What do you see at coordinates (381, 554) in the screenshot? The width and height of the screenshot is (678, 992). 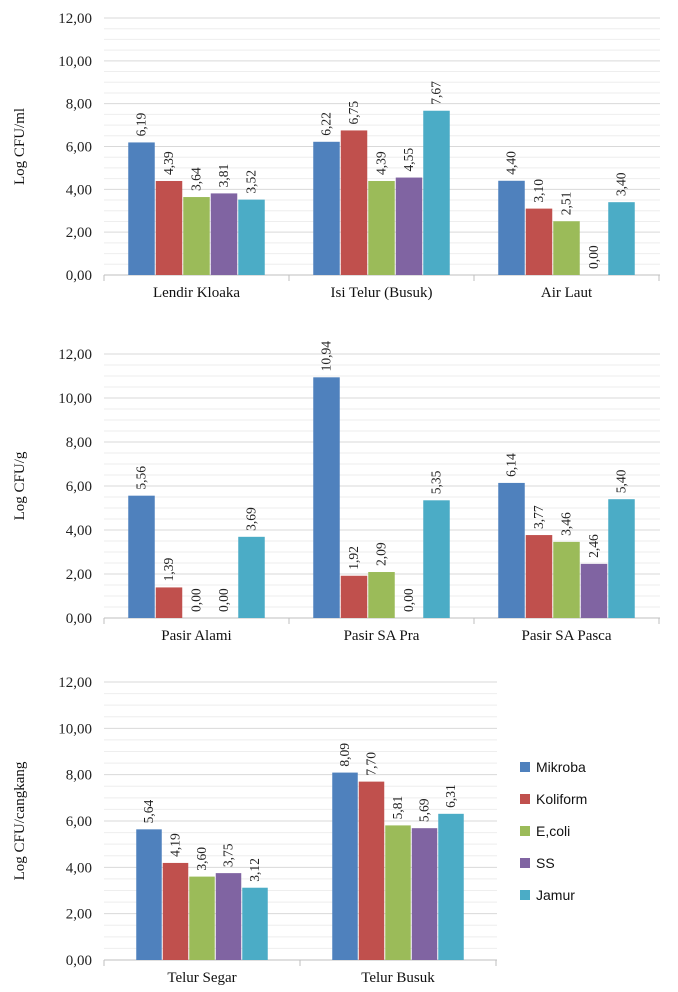 I see `data-label: 2,09` at bounding box center [381, 554].